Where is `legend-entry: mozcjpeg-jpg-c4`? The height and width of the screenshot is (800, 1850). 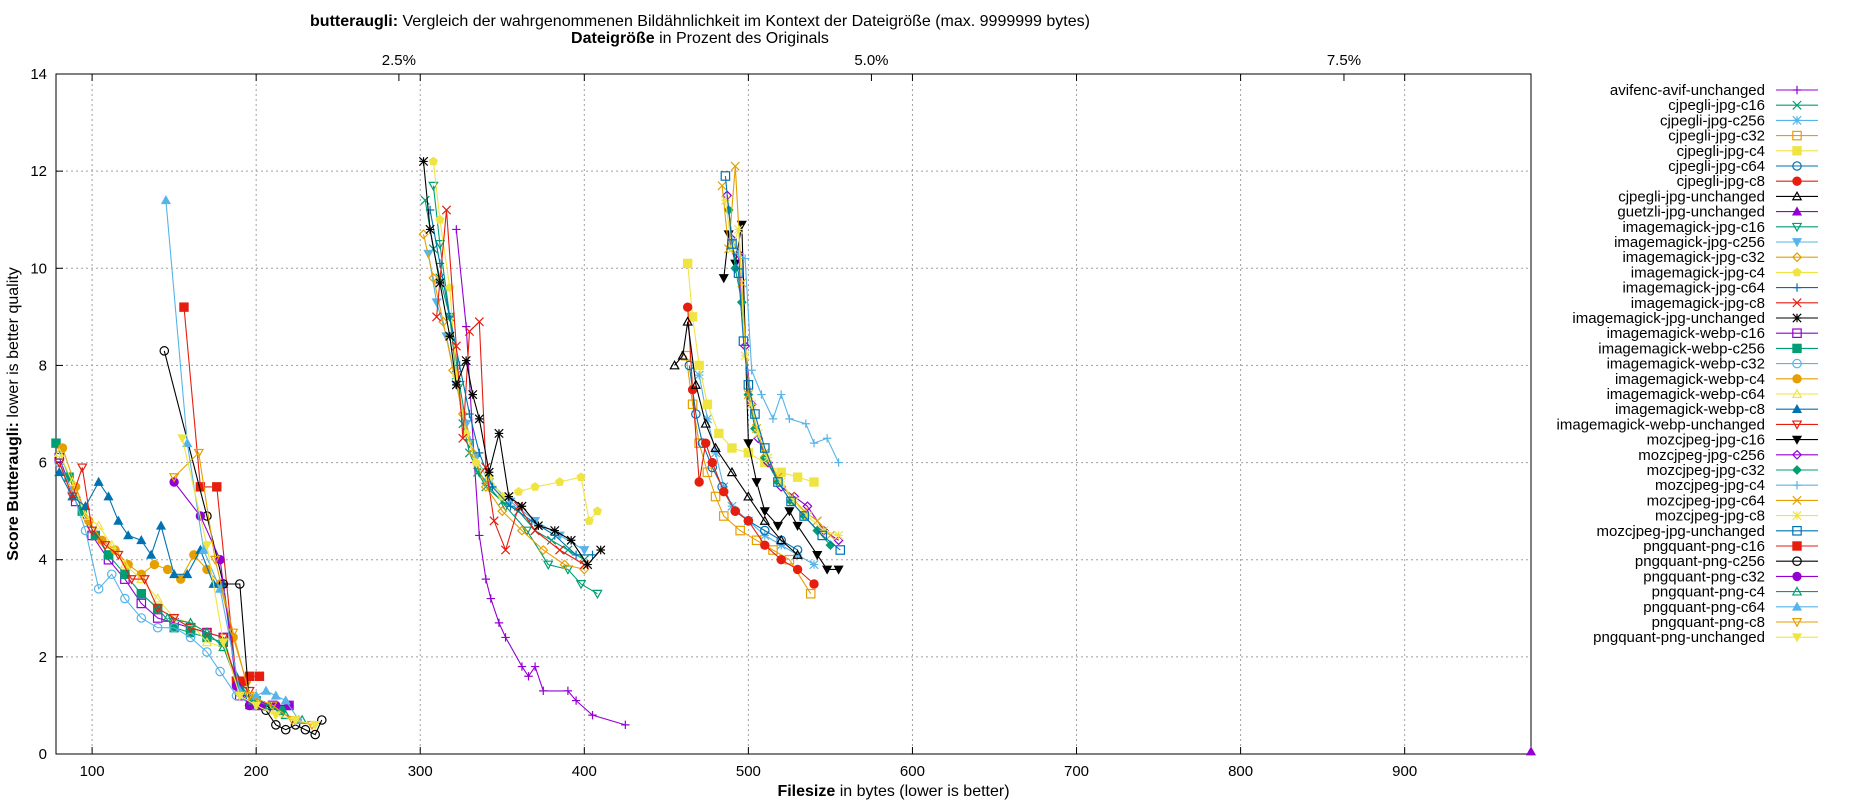 legend-entry: mozcjpeg-jpg-c4 is located at coordinates (1736, 485).